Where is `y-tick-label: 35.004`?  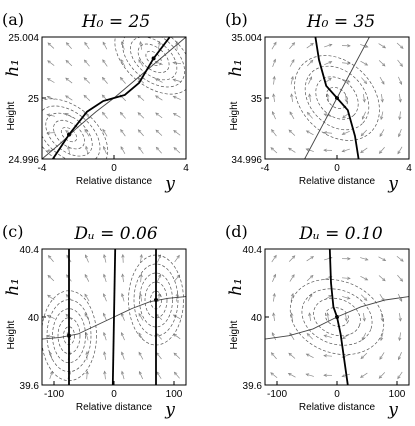 y-tick-label: 35.004 is located at coordinates (246, 38).